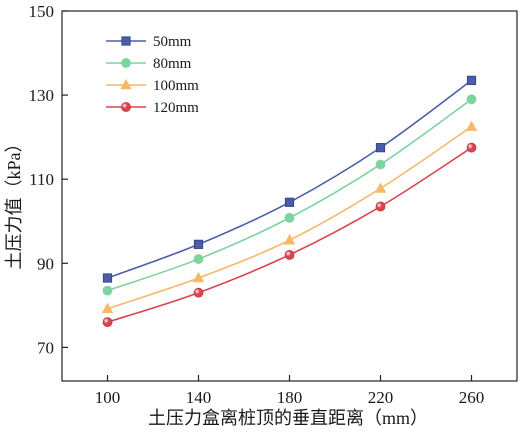 This screenshot has width=520, height=433. Describe the element at coordinates (172, 64) in the screenshot. I see `legend-label: 80mm` at that location.